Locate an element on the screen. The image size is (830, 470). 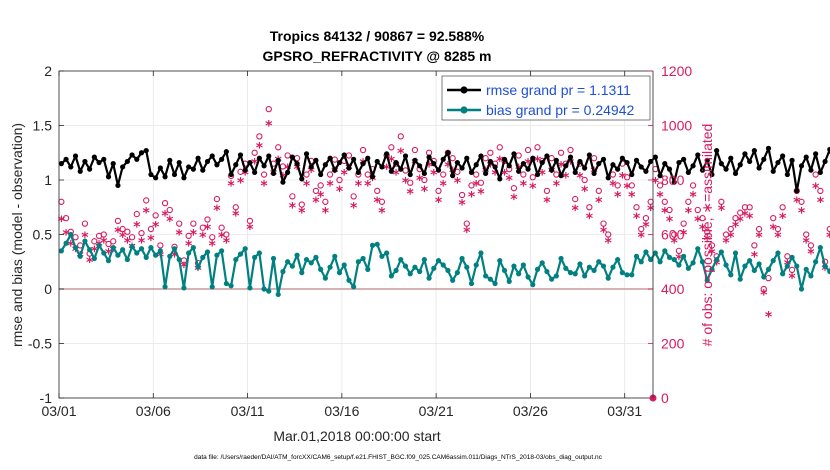
x-tick-label: 03/01 is located at coordinates (58, 411).